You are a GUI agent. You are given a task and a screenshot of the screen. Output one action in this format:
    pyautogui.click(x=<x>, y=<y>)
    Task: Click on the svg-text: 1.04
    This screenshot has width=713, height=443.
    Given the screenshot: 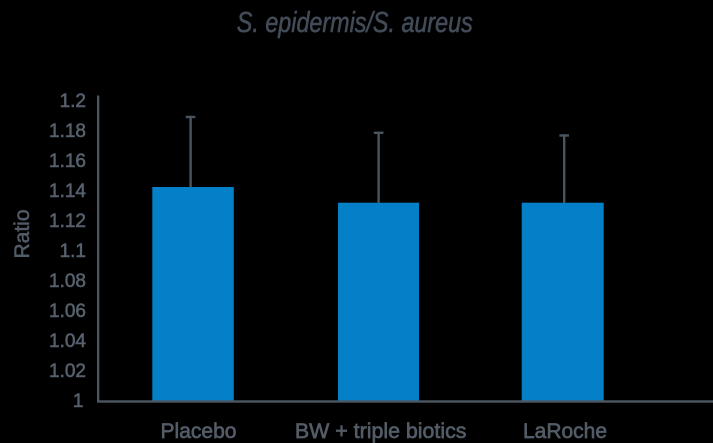 What is the action you would take?
    pyautogui.click(x=67, y=341)
    